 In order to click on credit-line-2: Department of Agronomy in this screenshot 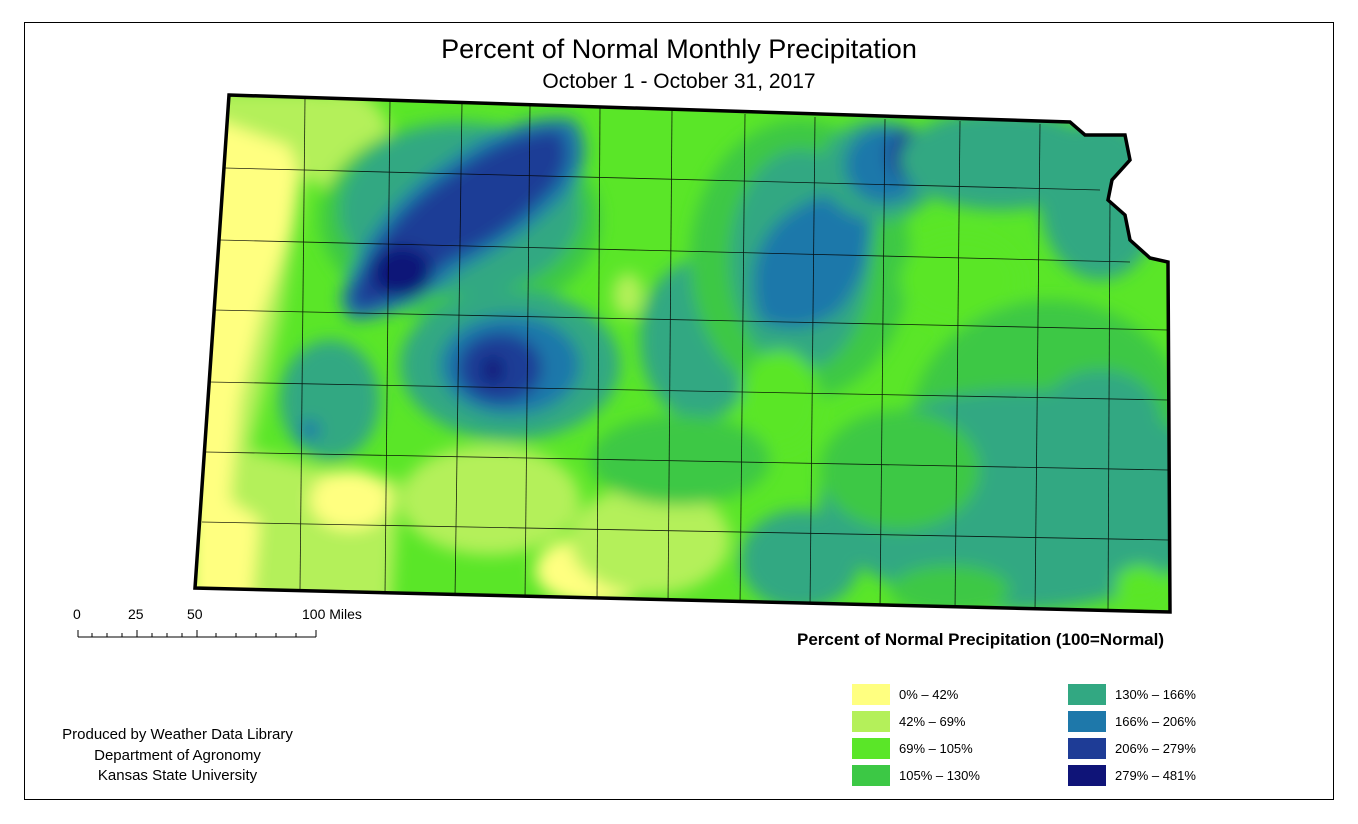, I will do `click(177, 755)`.